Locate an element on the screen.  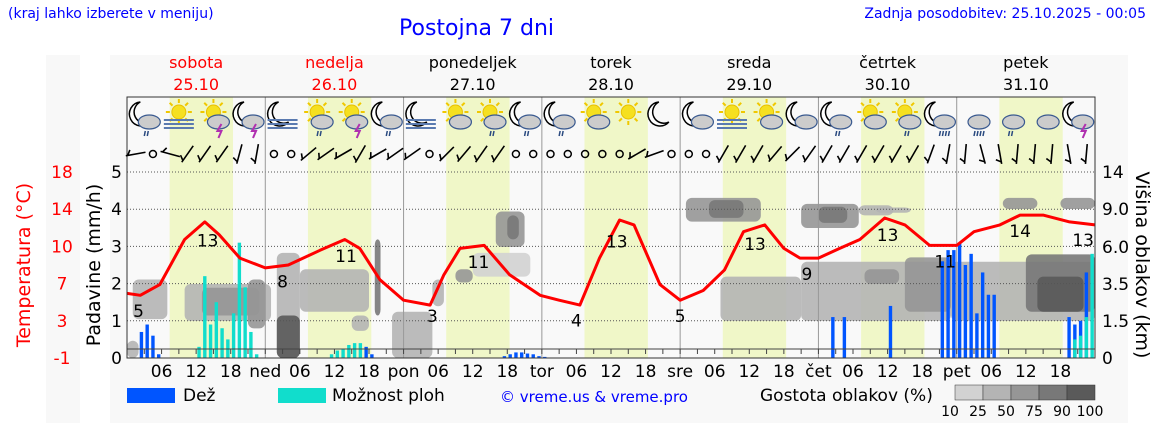
precip-tick: 1 is located at coordinates (116, 322).